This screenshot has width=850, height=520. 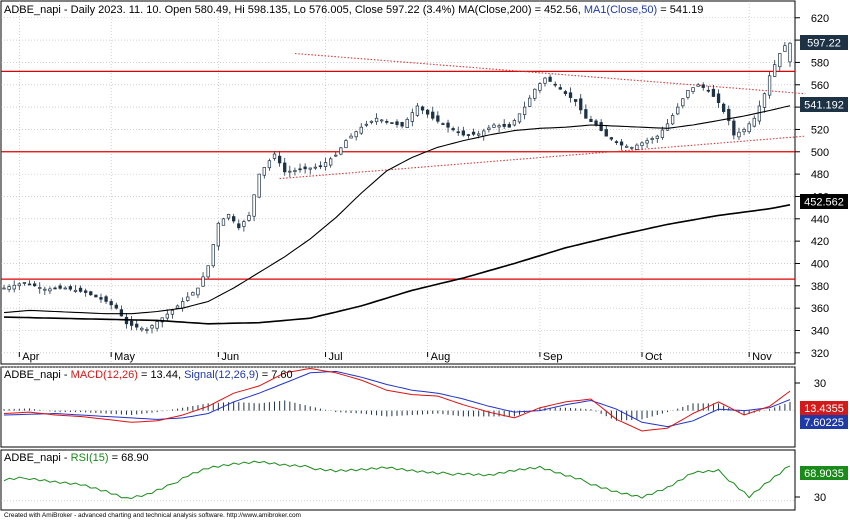 I want to click on x-tick-label: May, so click(x=124, y=357).